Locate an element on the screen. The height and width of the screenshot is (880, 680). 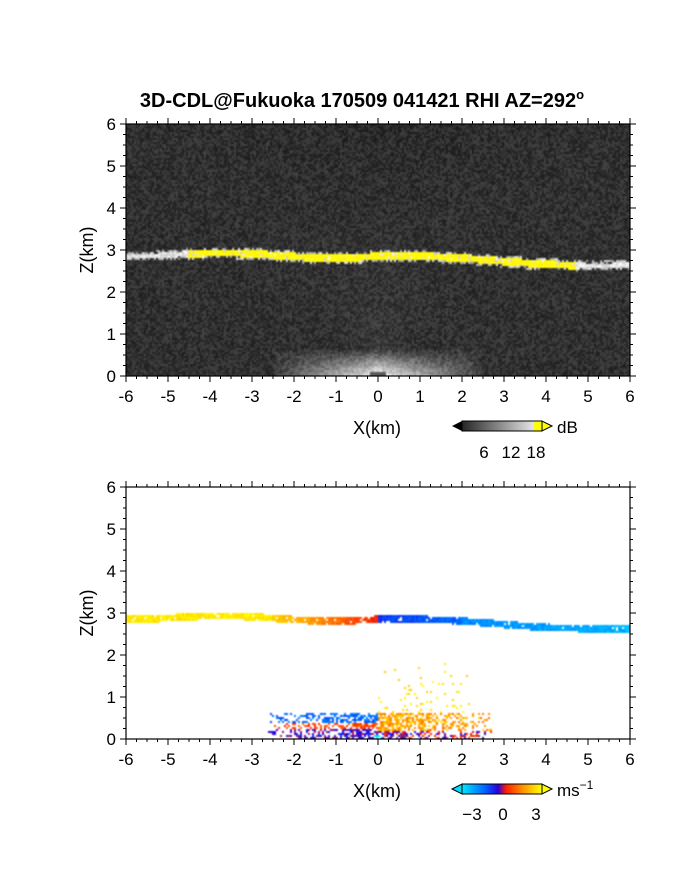
intensity-colorbar: dB 6 12 18 is located at coordinates (515, 440).